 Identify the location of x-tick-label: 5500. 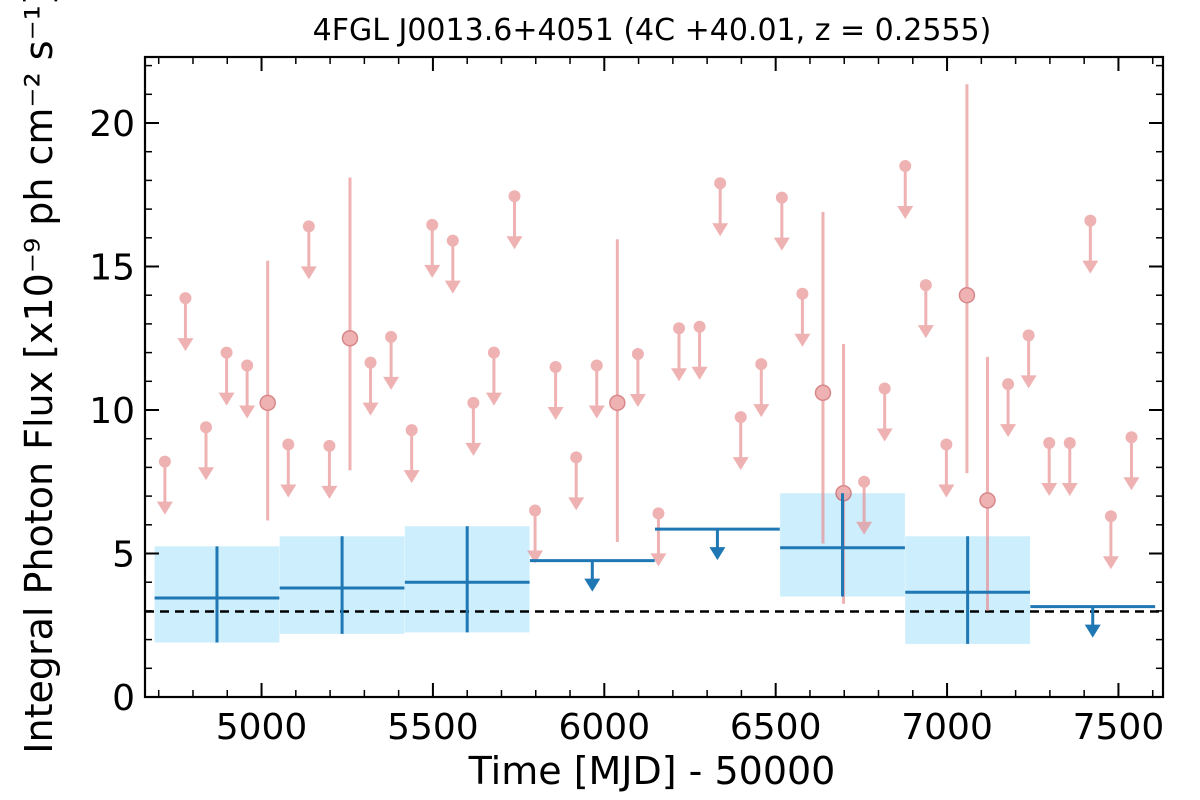
(433, 727).